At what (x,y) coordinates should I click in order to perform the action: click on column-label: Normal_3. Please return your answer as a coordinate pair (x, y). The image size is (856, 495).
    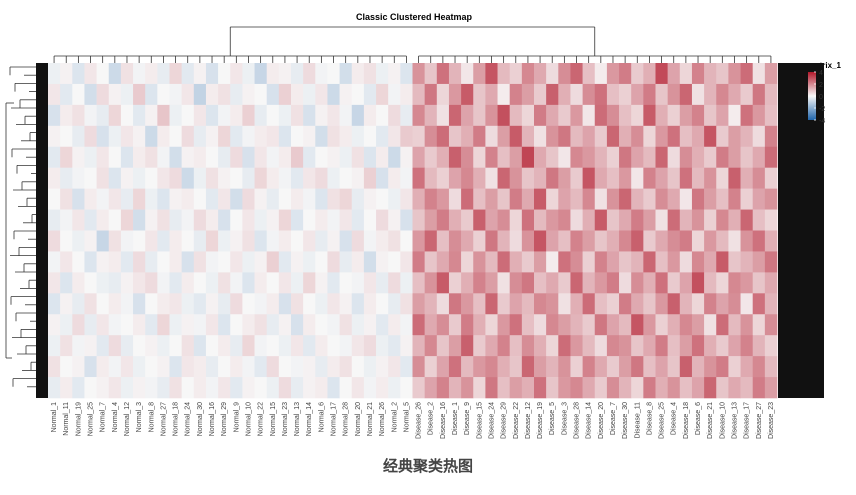
    Looking at the image, I should click on (139, 417).